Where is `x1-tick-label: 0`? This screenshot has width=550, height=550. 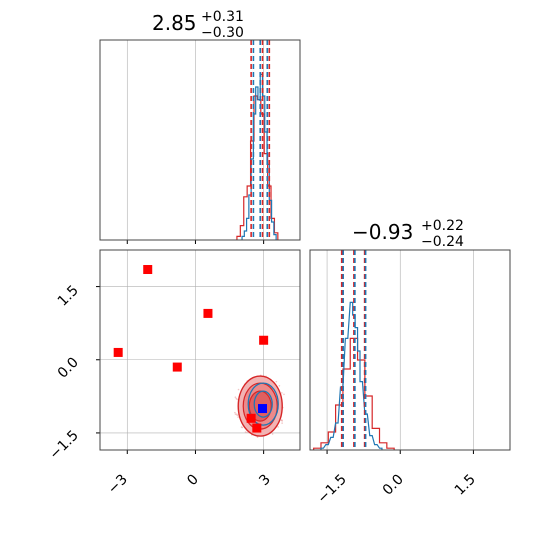 x1-tick-label: 0 is located at coordinates (193, 481).